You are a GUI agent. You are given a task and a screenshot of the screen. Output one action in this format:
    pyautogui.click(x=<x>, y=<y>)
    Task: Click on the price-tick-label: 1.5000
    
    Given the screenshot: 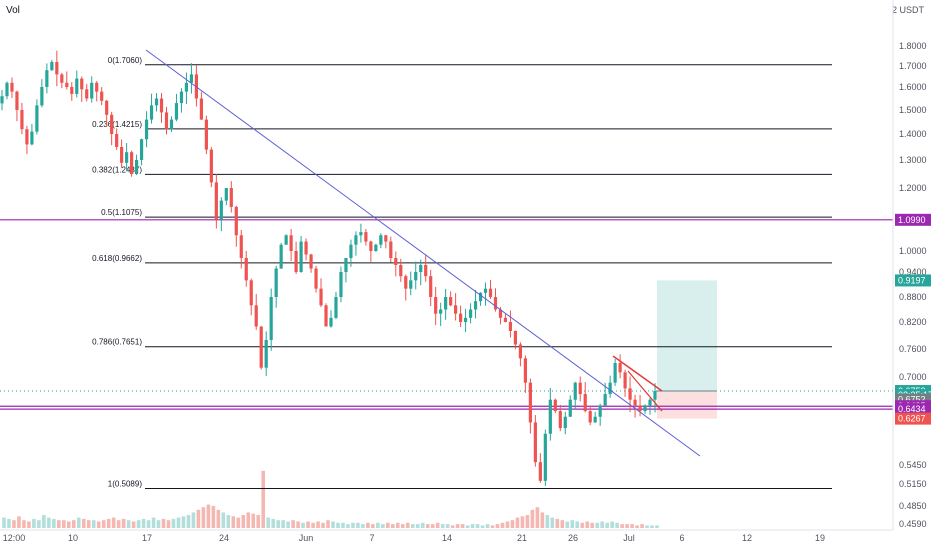 What is the action you would take?
    pyautogui.click(x=913, y=110)
    